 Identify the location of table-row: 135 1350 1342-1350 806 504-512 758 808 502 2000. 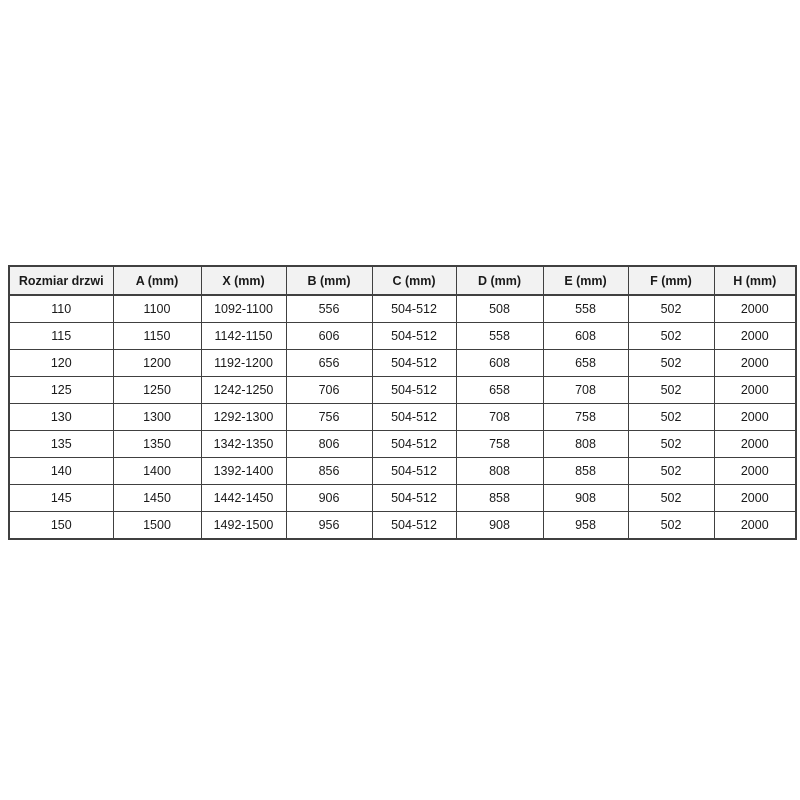
(402, 444).